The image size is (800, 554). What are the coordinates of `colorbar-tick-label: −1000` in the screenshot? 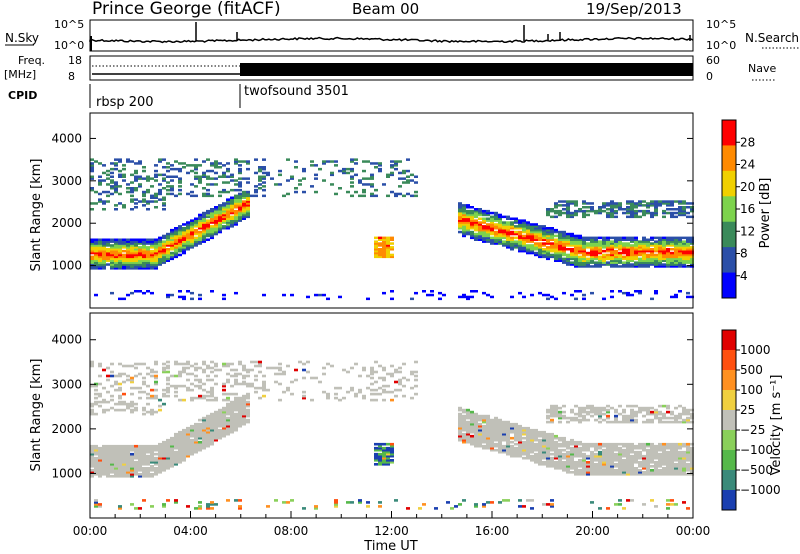 It's located at (760, 490).